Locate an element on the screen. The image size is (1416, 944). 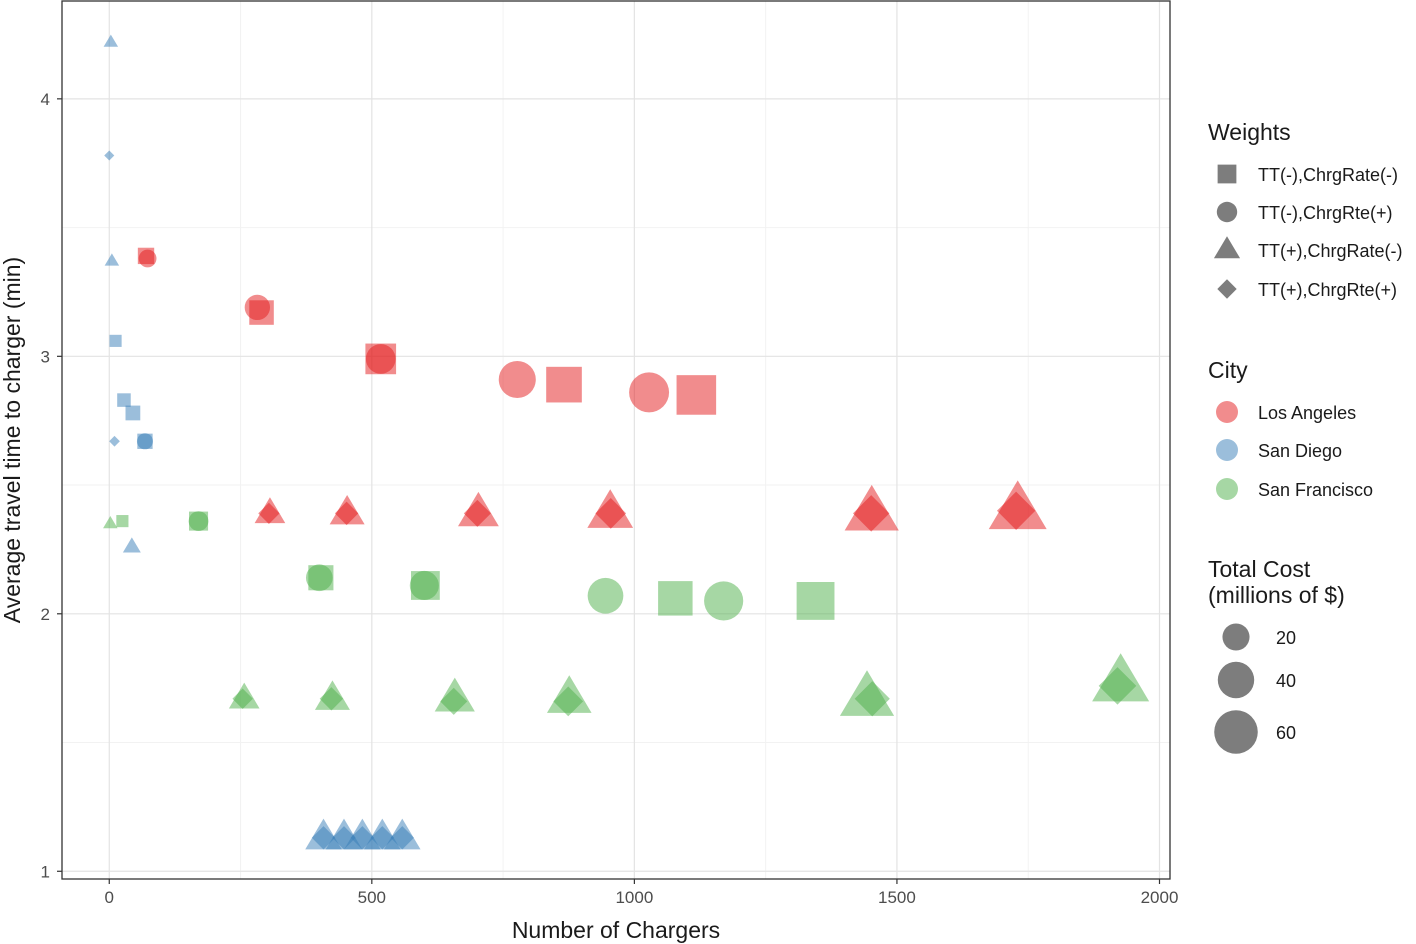
legend-label-cost: 20 is located at coordinates (1286, 638).